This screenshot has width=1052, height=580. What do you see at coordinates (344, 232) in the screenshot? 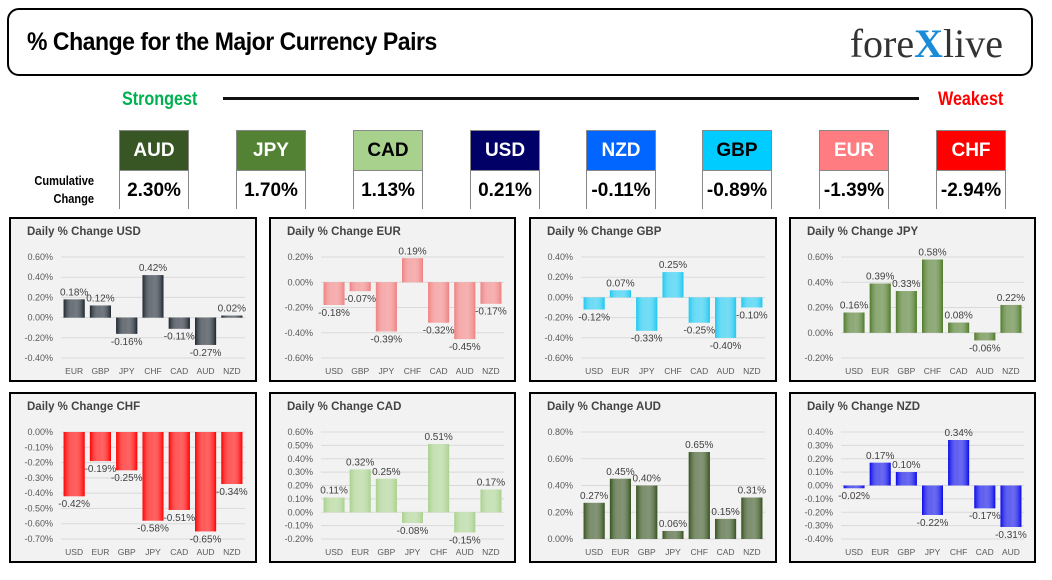
I see `chart-title: Daily % Change EUR` at bounding box center [344, 232].